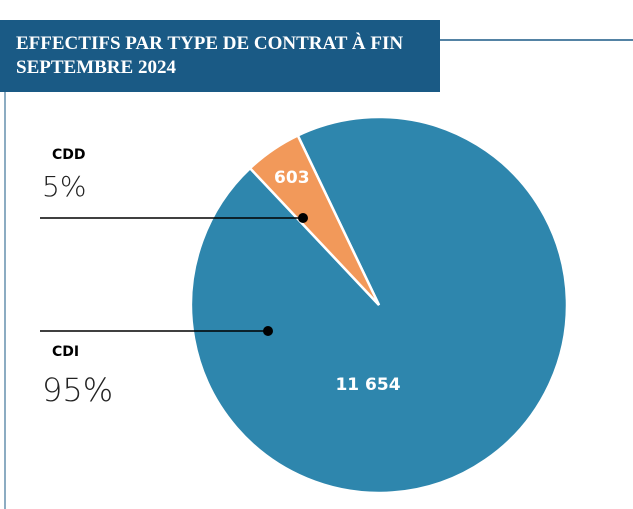 The width and height of the screenshot is (633, 509). I want to click on category-label: CDD, so click(69, 155).